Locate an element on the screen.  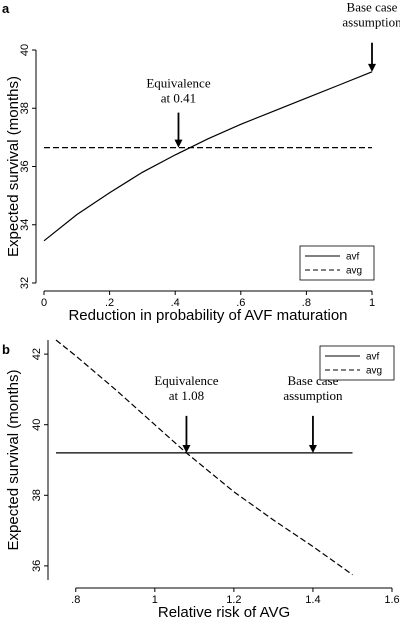
y-tick-label: 34 is located at coordinates (25, 225).